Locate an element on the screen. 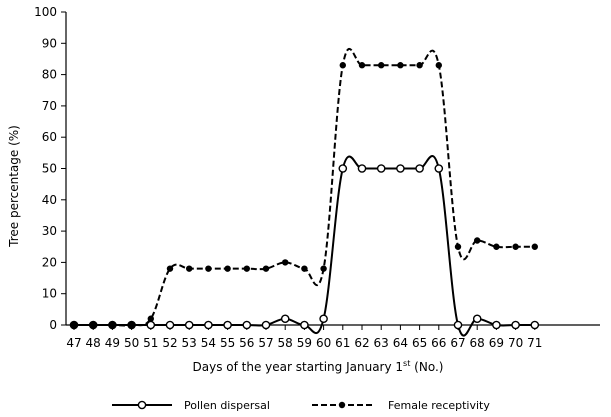 Image resolution: width=611 pixels, height=417 pixels. x-tick-label: 61 is located at coordinates (342, 343).